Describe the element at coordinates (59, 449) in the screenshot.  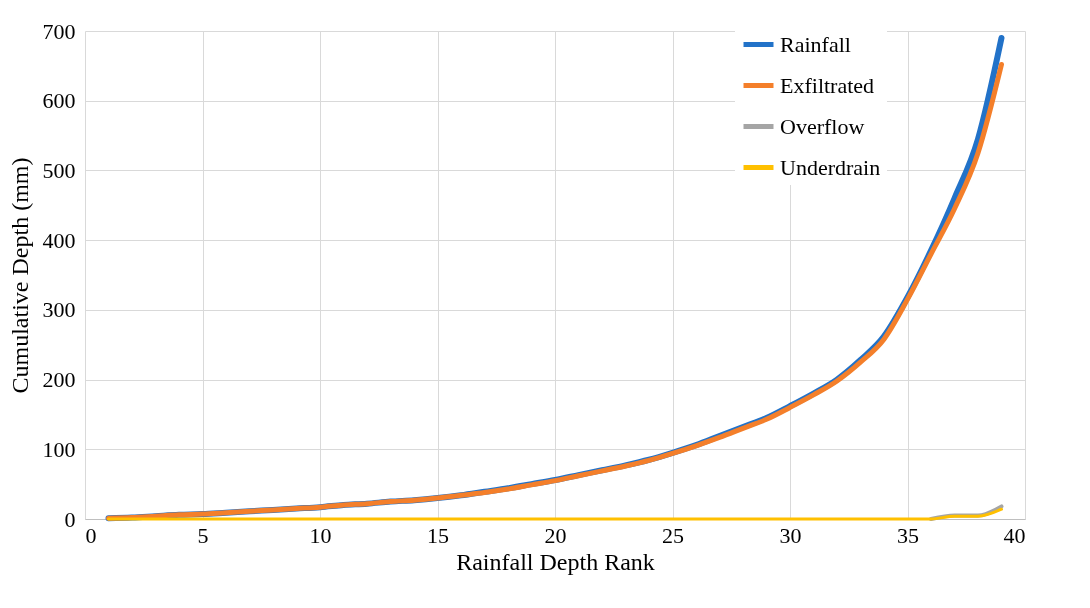
I see `y-tick-label: 100` at that location.